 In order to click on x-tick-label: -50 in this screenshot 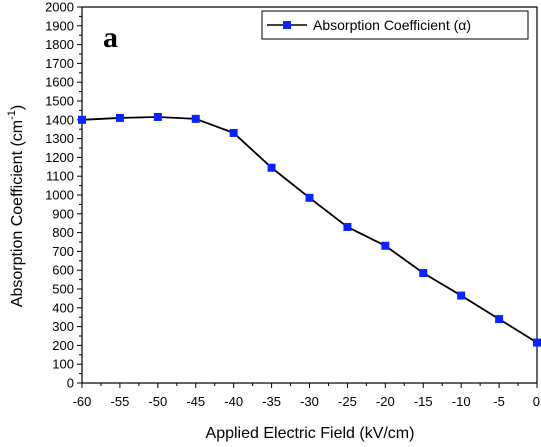, I will do `click(157, 401)`.